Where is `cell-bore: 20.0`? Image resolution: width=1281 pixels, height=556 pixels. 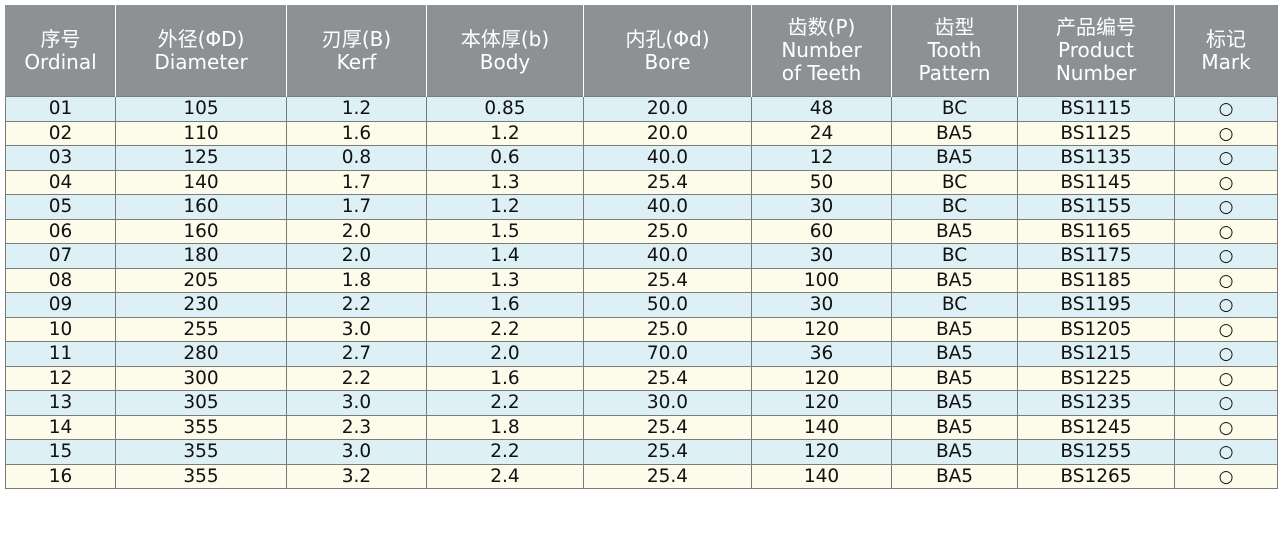 cell-bore: 20.0 is located at coordinates (667, 133).